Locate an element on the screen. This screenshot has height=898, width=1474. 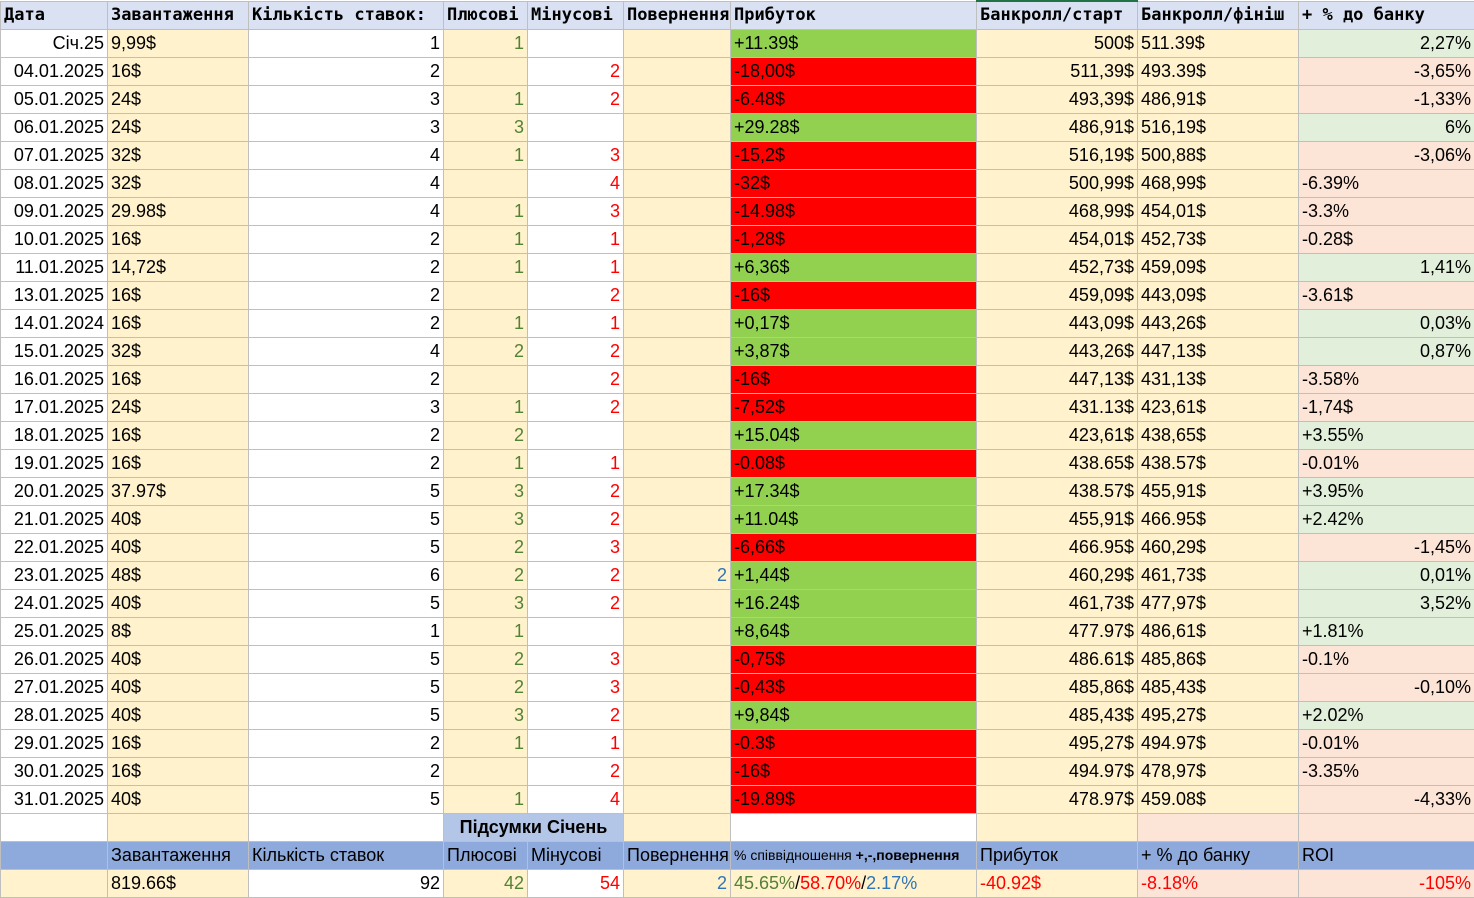
bankroll-finish-cell: 431,13$ is located at coordinates (1218, 380).